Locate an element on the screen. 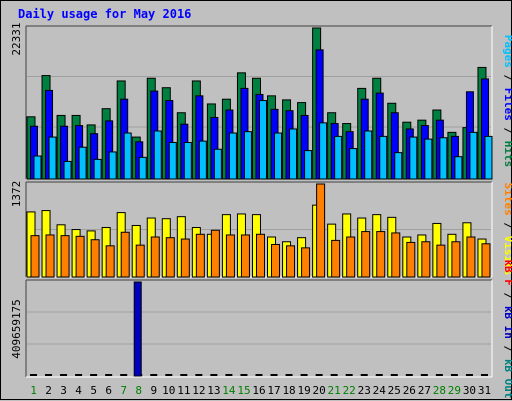  x-axis-label-day-17: 17 is located at coordinates (273, 390).